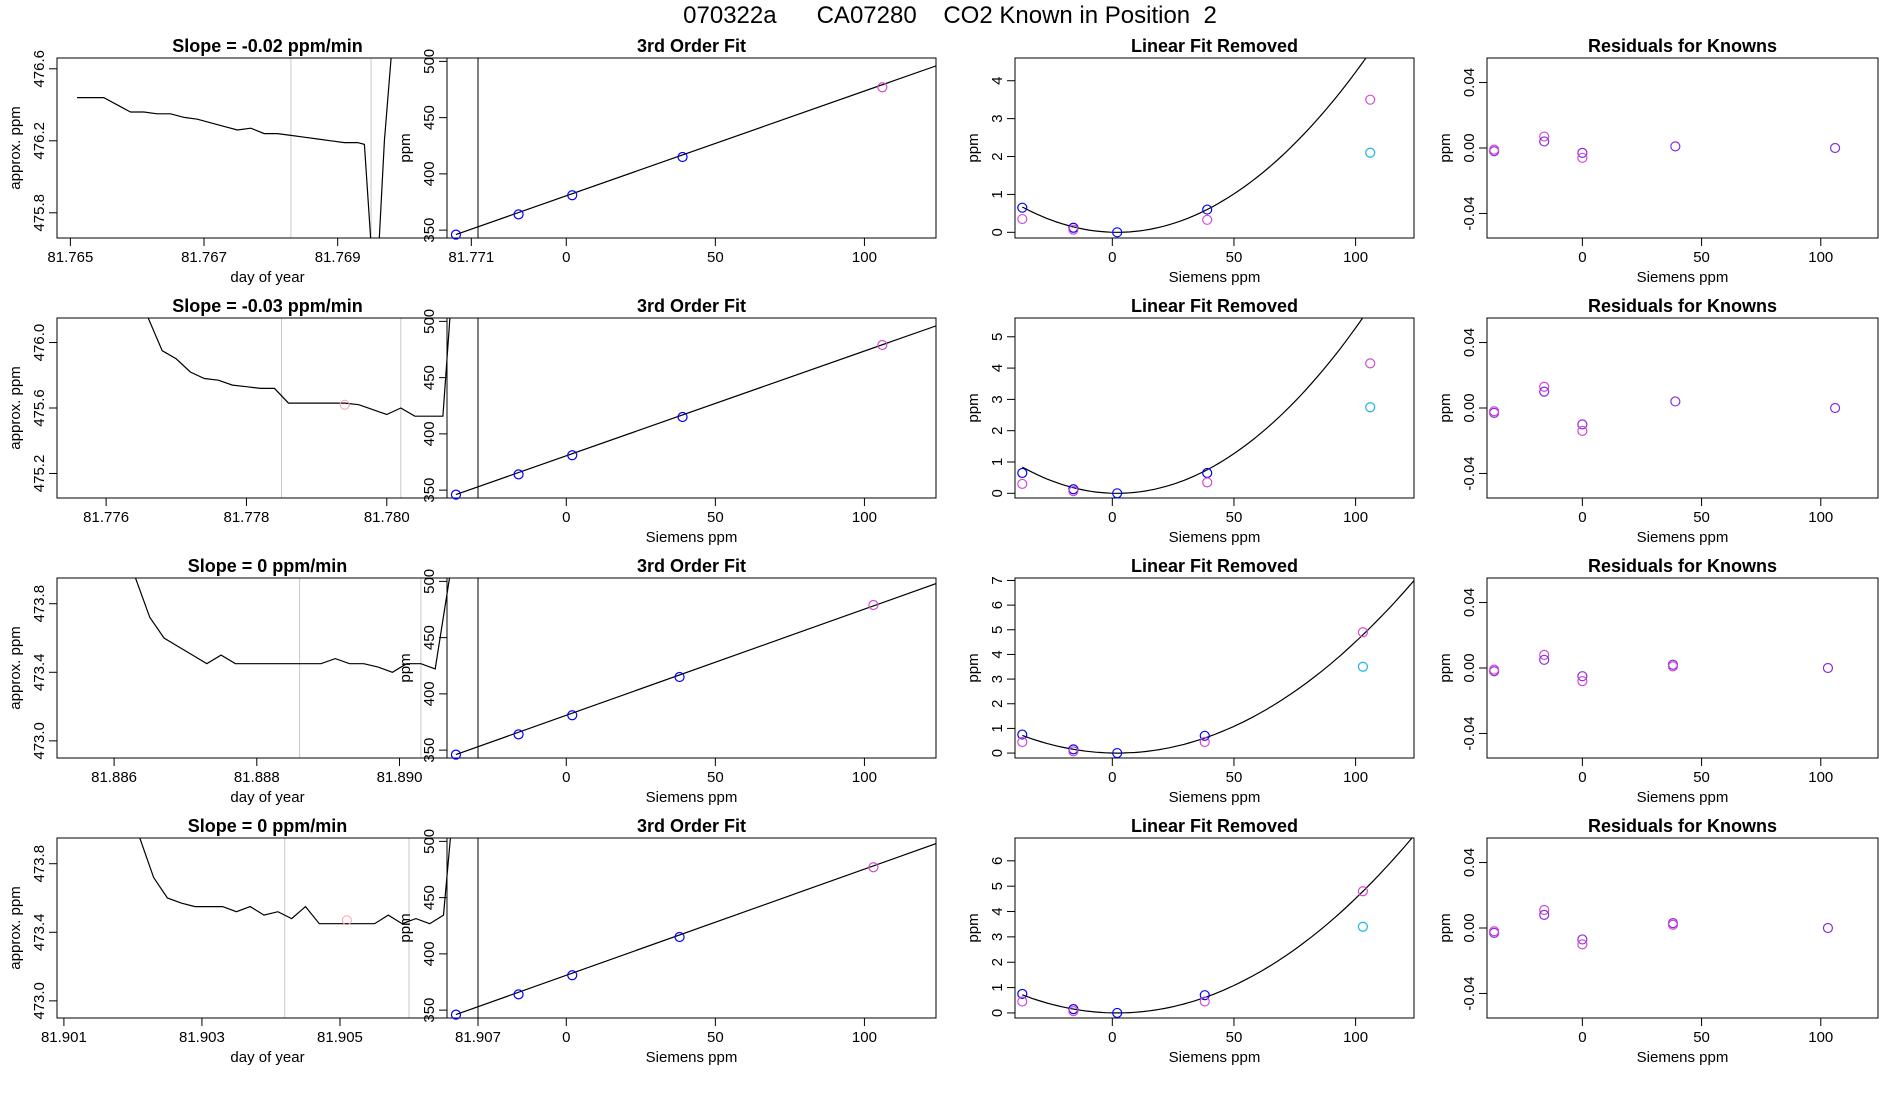  I want to click on panel-4-2-xlabel: Siemens ppm, so click(692, 1057).